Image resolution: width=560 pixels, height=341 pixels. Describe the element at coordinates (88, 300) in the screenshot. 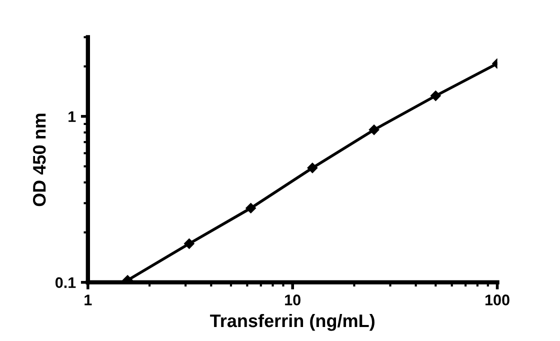

I see `x-tick-label: 1` at that location.